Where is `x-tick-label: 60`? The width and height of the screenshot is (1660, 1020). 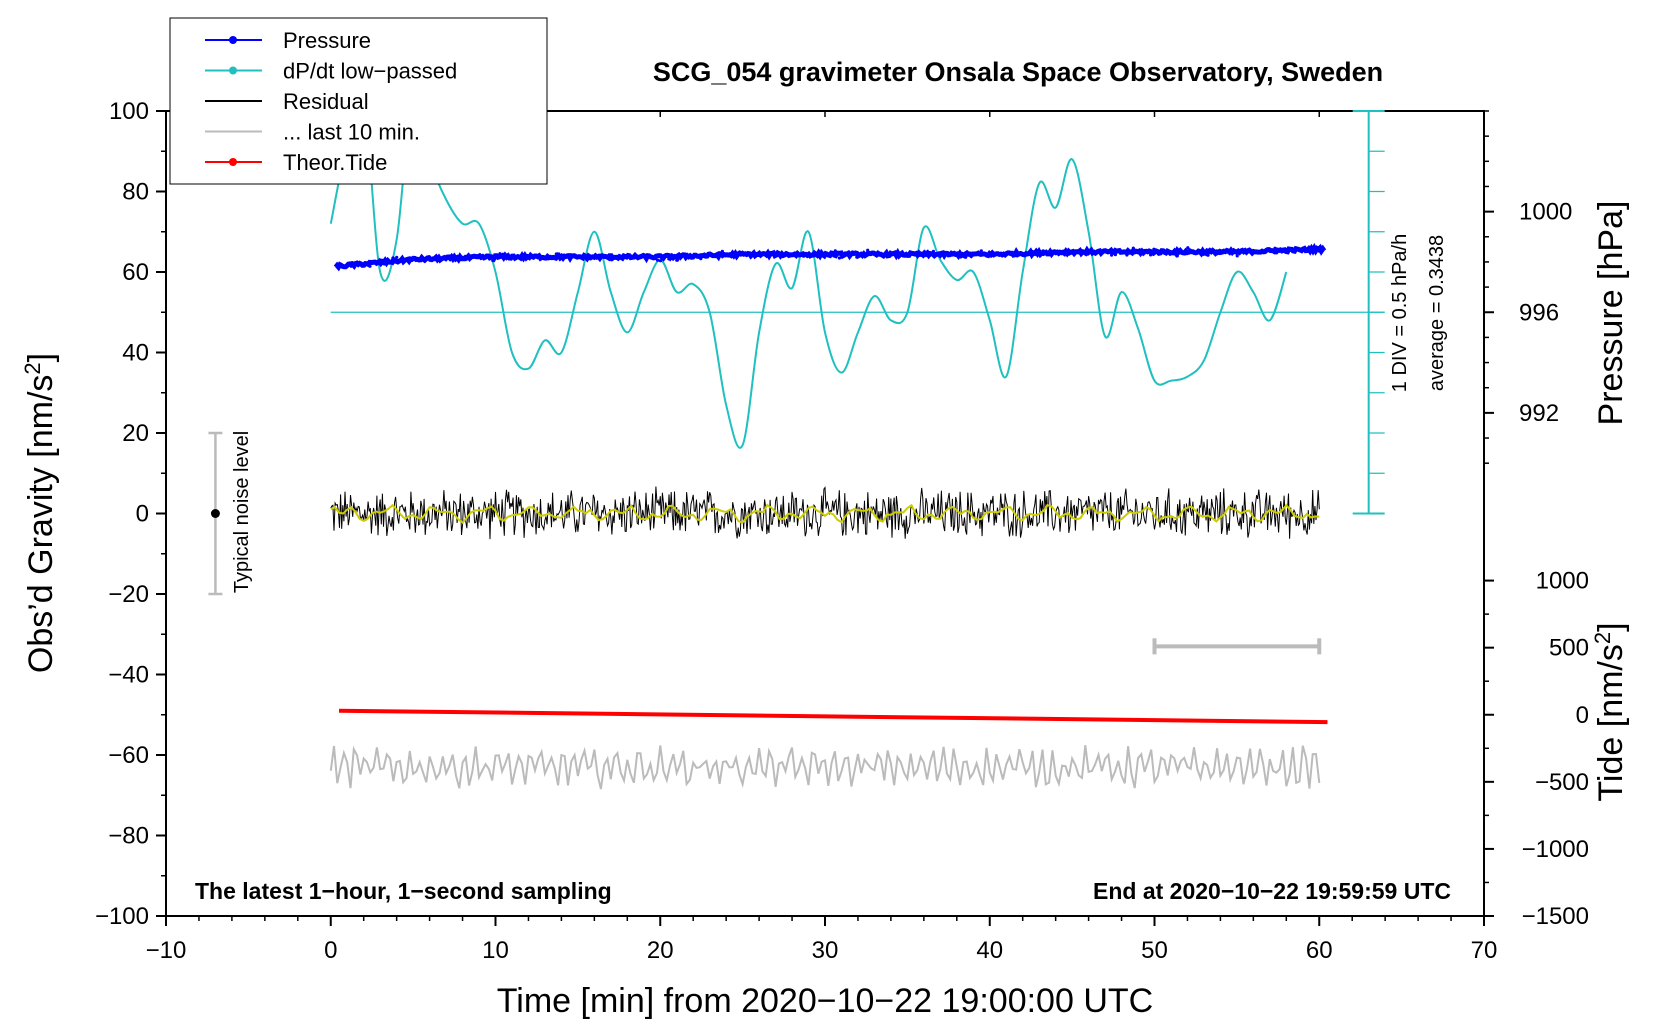 x-tick-label: 60 is located at coordinates (1319, 950).